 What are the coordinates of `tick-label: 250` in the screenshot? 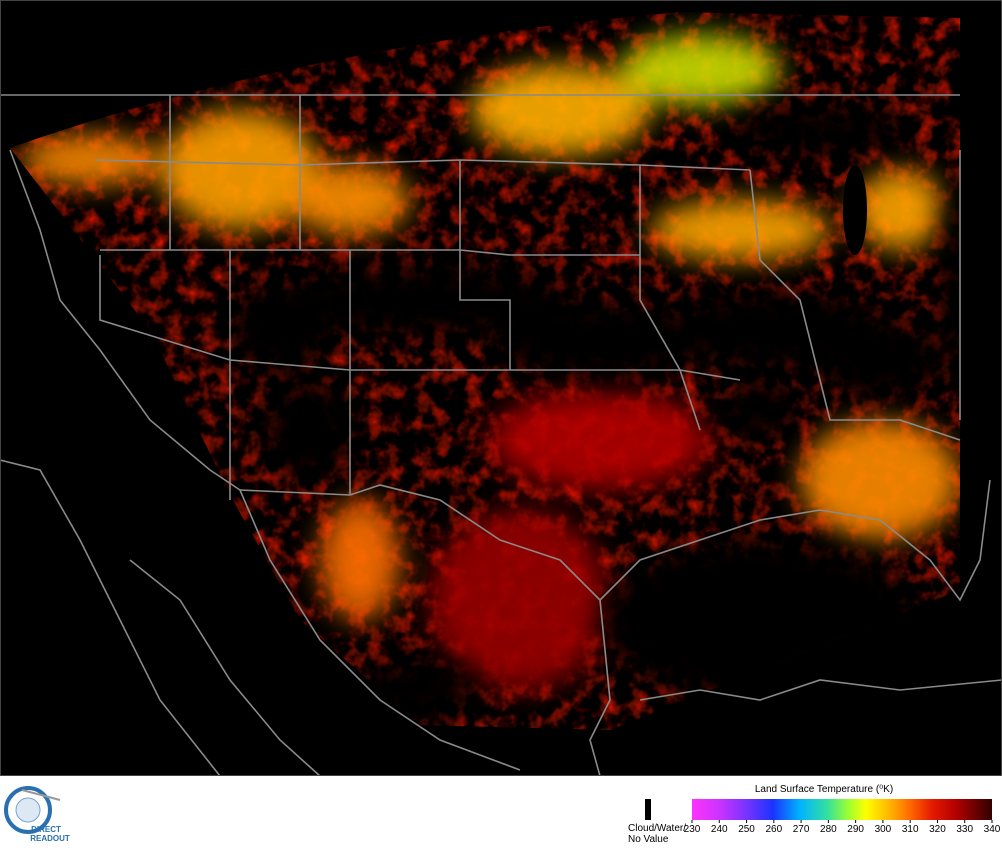 It's located at (746, 829).